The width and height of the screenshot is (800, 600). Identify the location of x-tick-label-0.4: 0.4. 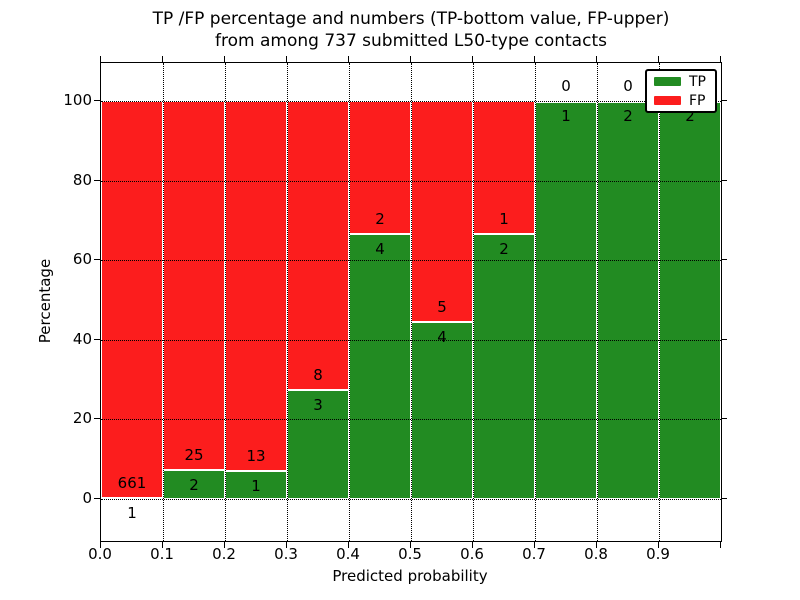
(348, 554).